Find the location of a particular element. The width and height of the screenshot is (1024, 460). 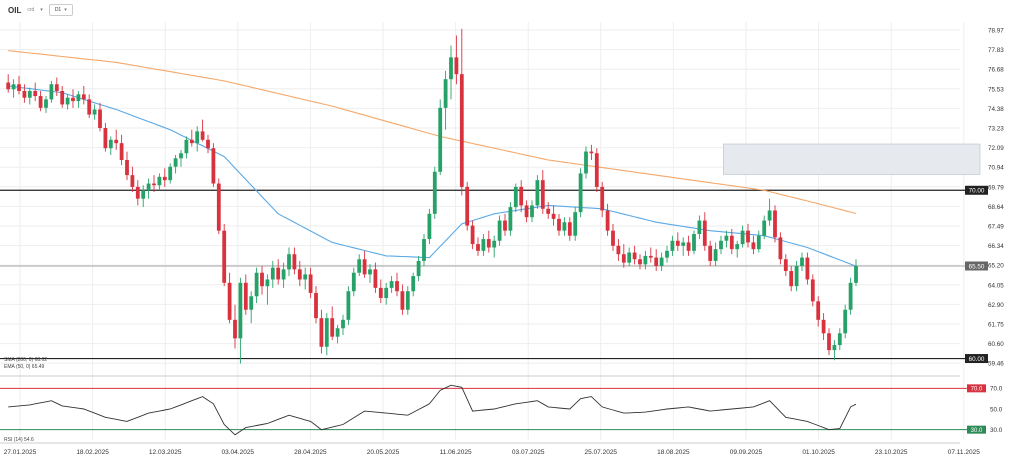

x-tick-label: 07.11.2025 is located at coordinates (964, 452).